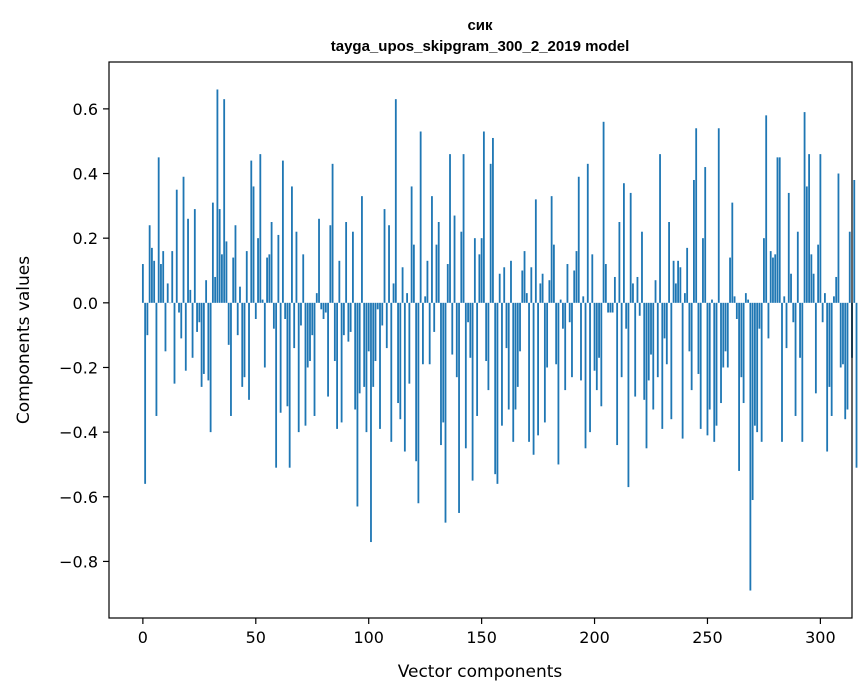 Image resolution: width=867 pixels, height=696 pixels. What do you see at coordinates (78, 561) in the screenshot?
I see `y-tick-label: −0.8` at bounding box center [78, 561].